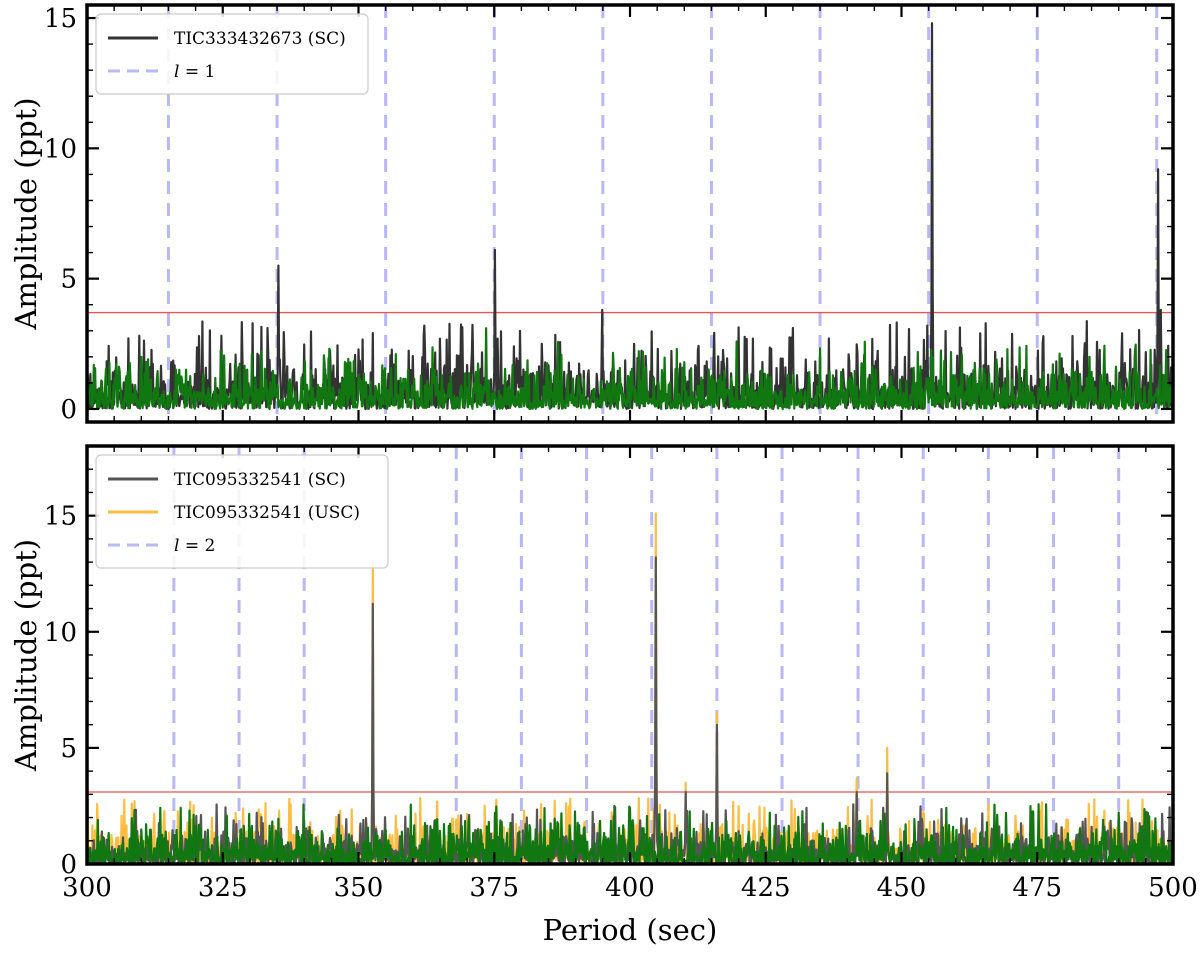 Image resolution: width=1200 pixels, height=953 pixels. I want to click on legend-label-1: l = 1, so click(194, 72).